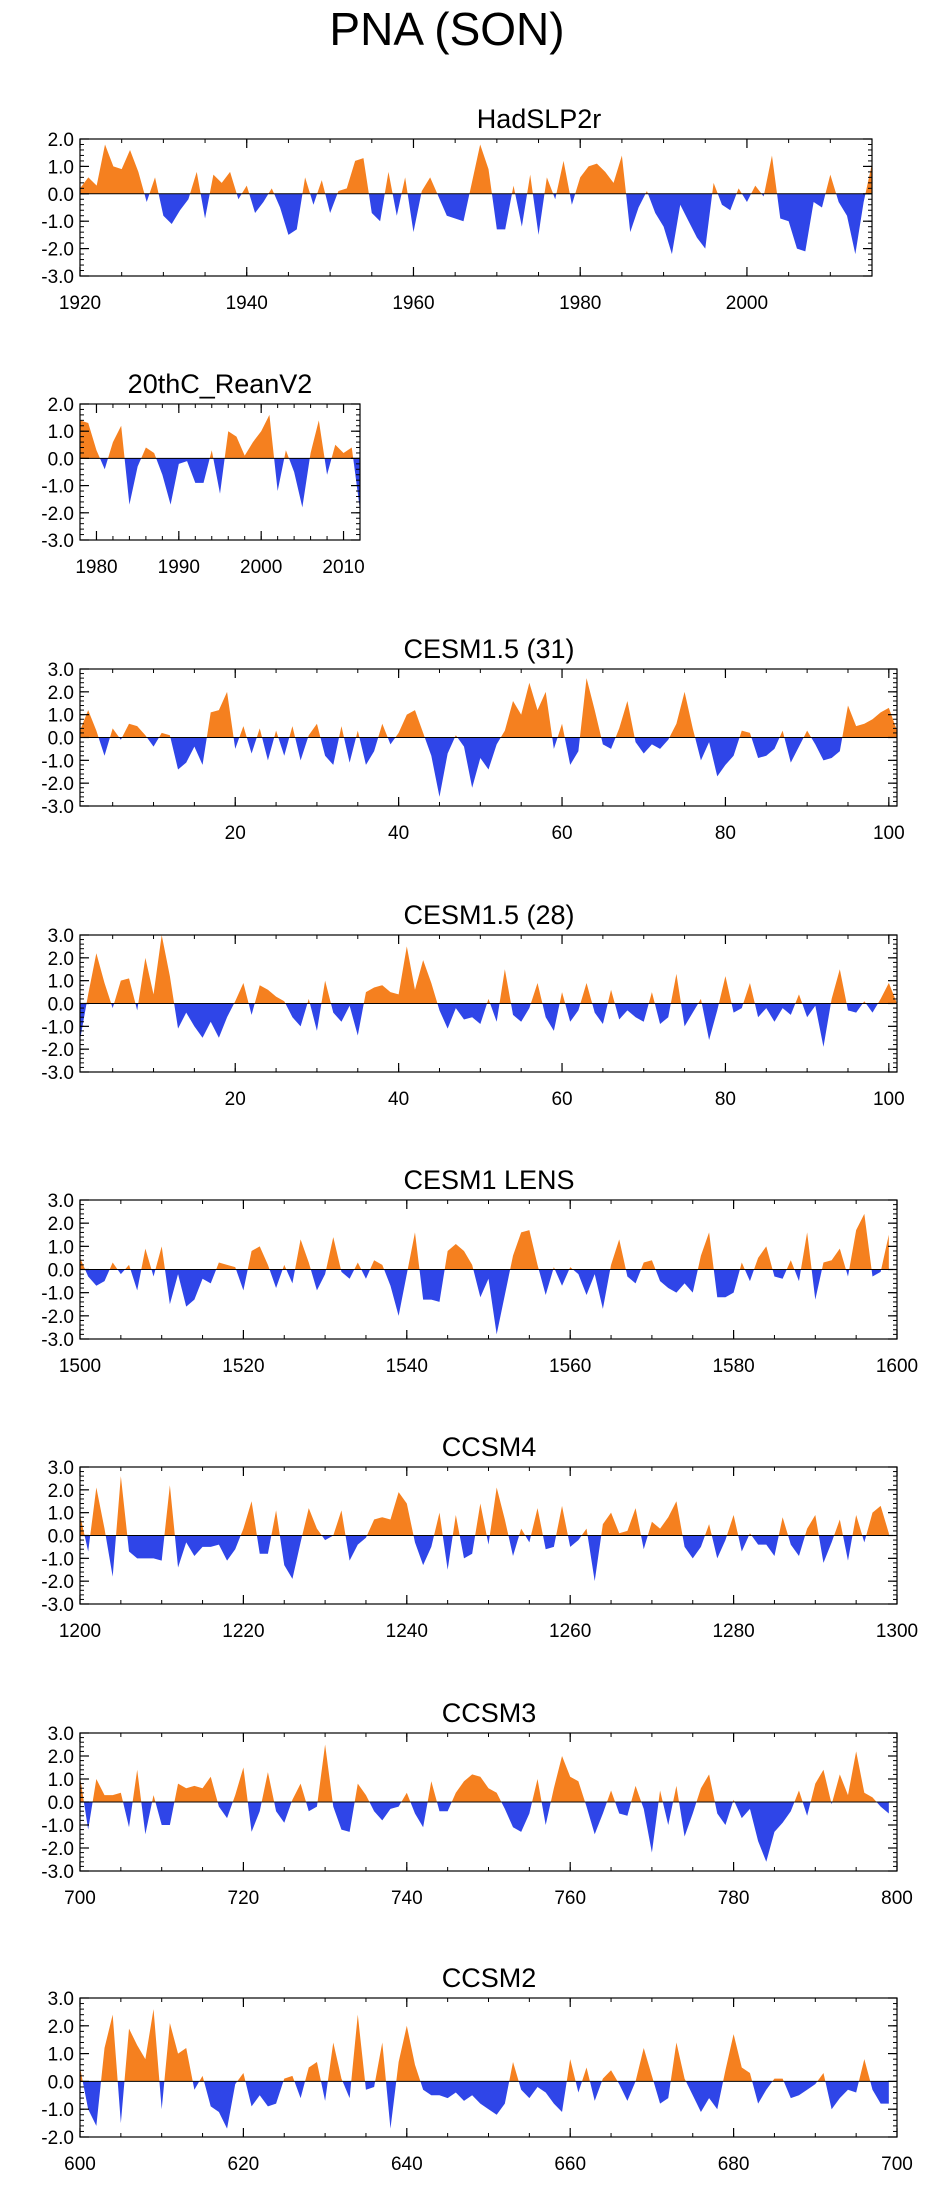 This screenshot has width=925, height=2191. What do you see at coordinates (734, 1898) in the screenshot?
I see `x-tick-label: 780` at bounding box center [734, 1898].